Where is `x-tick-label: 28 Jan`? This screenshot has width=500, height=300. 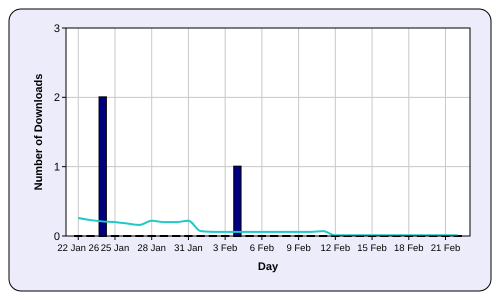
x-tick-label: 28 Jan is located at coordinates (151, 248).